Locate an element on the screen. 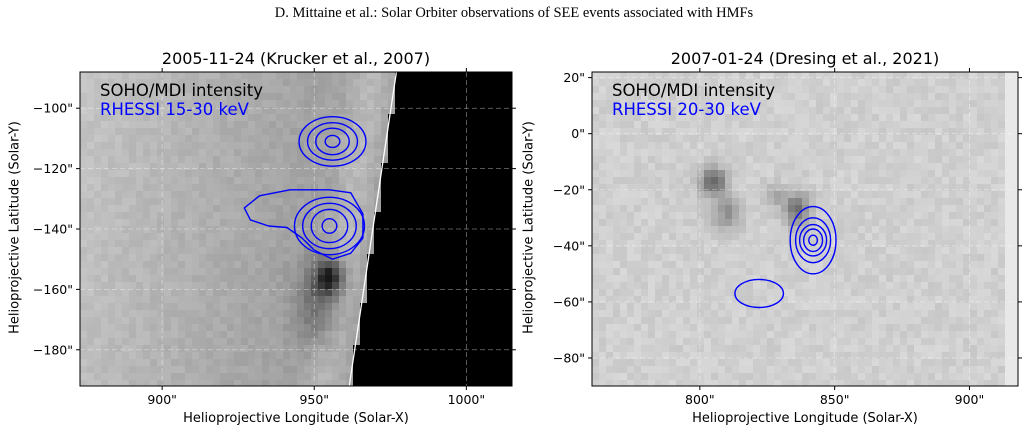 The width and height of the screenshot is (1028, 436). right-y-axis-label: Helioprojective Latitude (Solar-Y) is located at coordinates (529, 227).